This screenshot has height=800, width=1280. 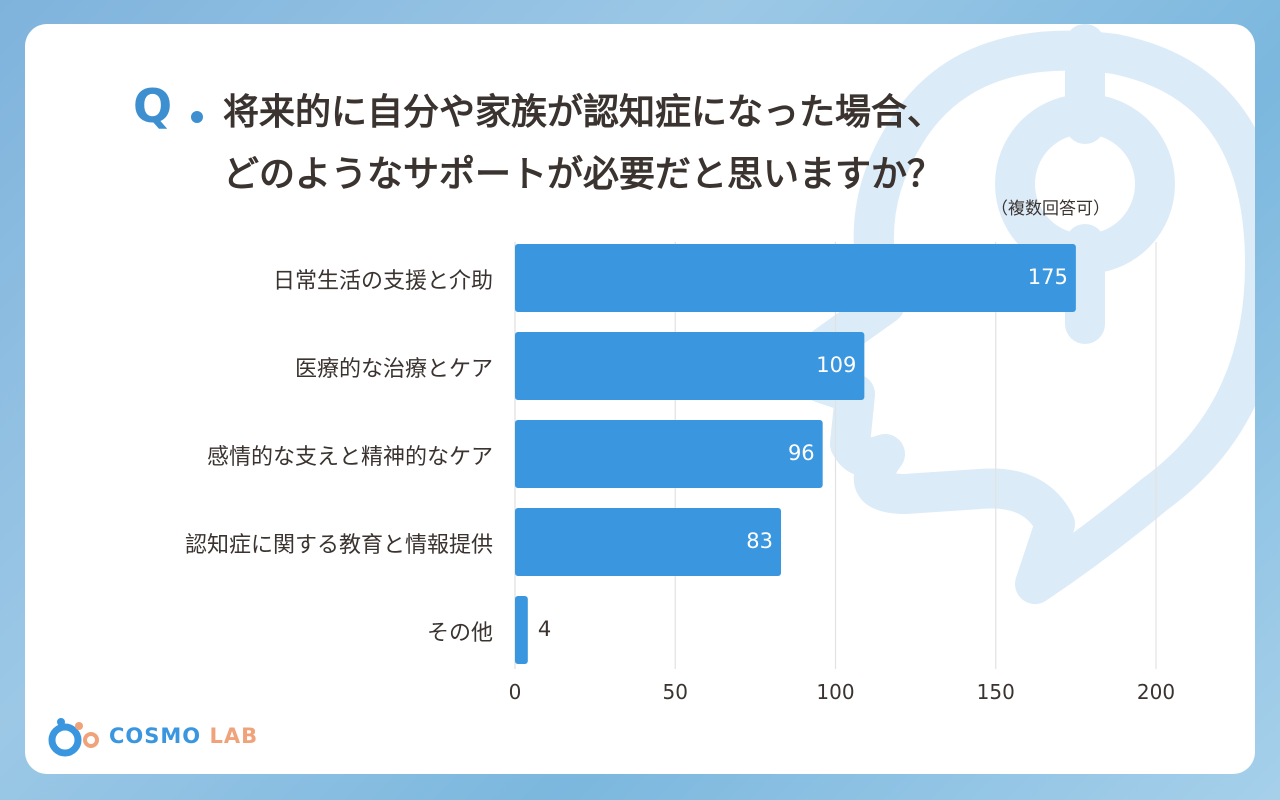 I want to click on x-tick-label: 0, so click(x=515, y=692).